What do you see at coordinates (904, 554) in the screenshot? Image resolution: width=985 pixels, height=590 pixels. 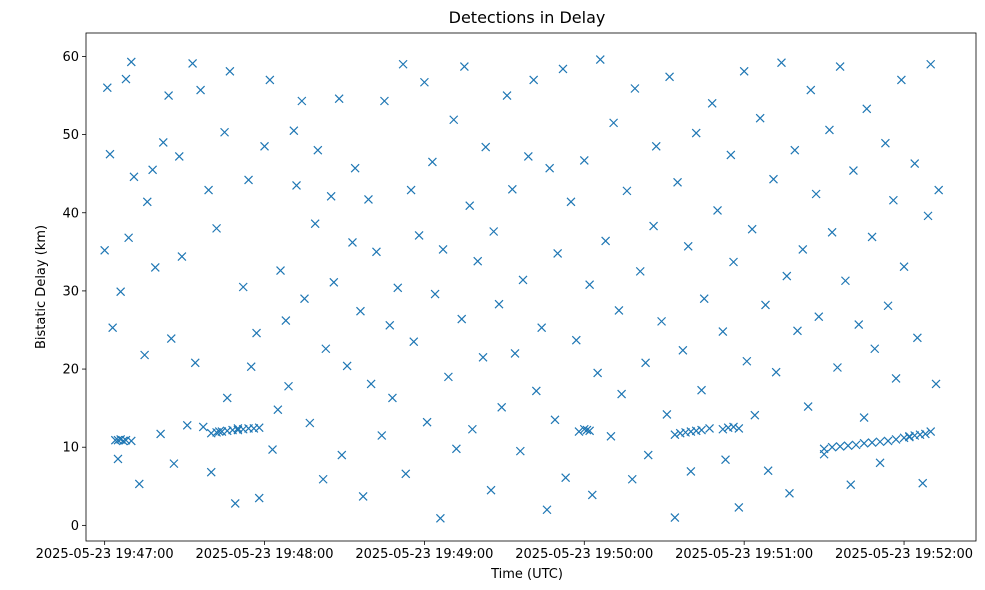 I see `x-tick-label: 2025-05-23 19:52:00` at bounding box center [904, 554].